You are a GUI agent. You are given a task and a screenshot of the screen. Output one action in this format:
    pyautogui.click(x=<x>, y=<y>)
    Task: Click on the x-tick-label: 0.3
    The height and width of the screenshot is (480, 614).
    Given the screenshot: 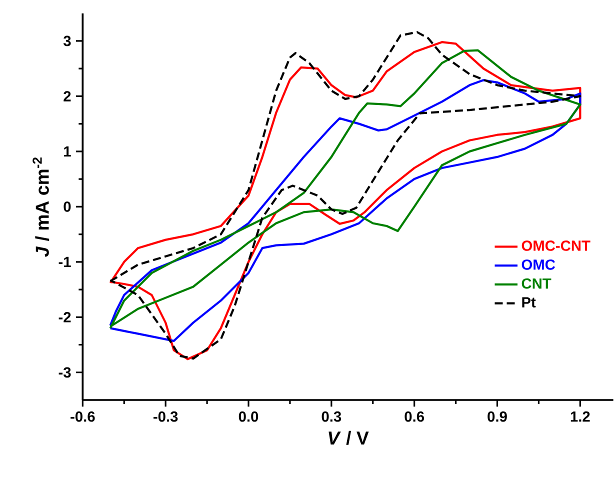 What is the action you would take?
    pyautogui.click(x=332, y=416)
    